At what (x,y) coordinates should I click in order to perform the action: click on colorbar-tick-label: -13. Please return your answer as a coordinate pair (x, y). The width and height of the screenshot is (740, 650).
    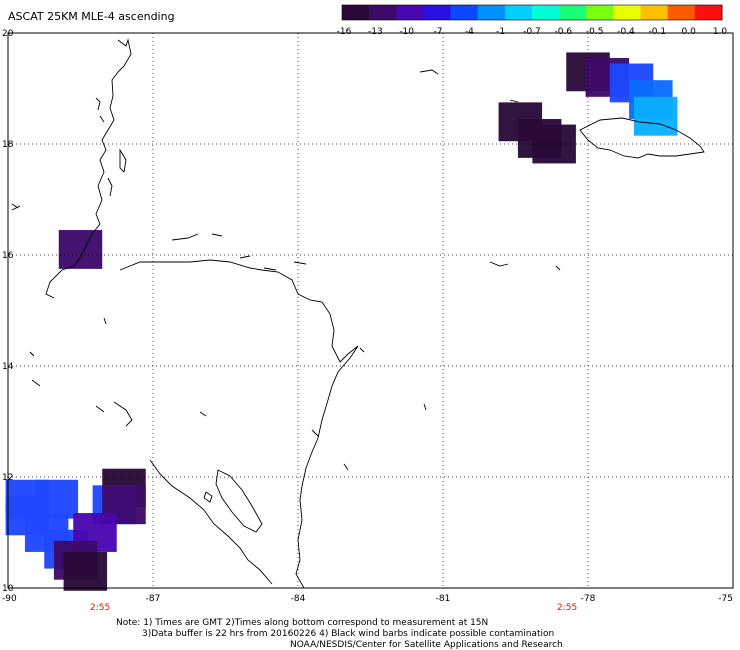
    Looking at the image, I should click on (375, 32).